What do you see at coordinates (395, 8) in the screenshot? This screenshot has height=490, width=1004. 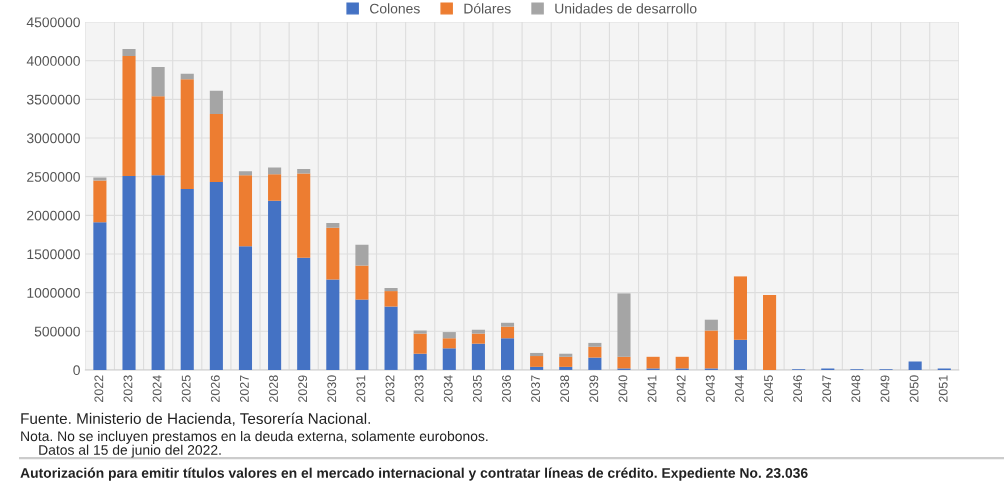 I see `legend-label: Colones` at bounding box center [395, 8].